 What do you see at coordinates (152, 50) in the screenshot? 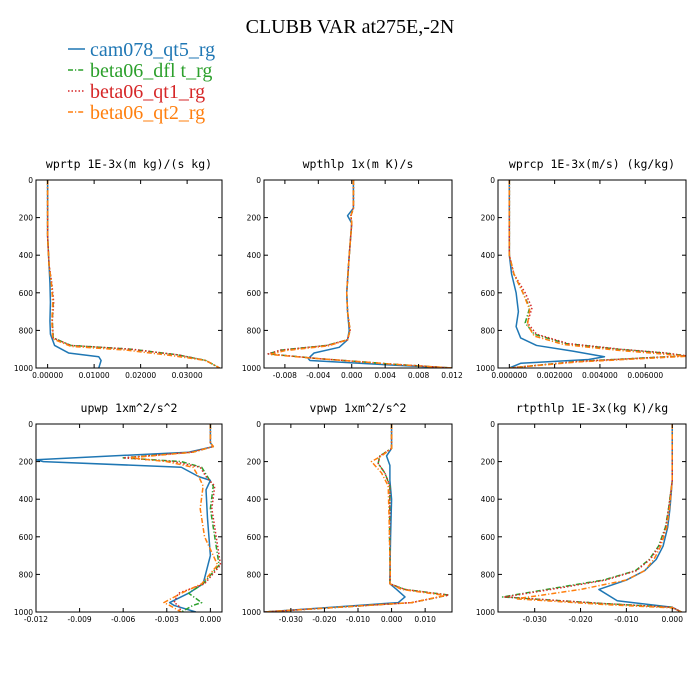
I see `legend-label: cam078_qt5_rg` at bounding box center [152, 50].